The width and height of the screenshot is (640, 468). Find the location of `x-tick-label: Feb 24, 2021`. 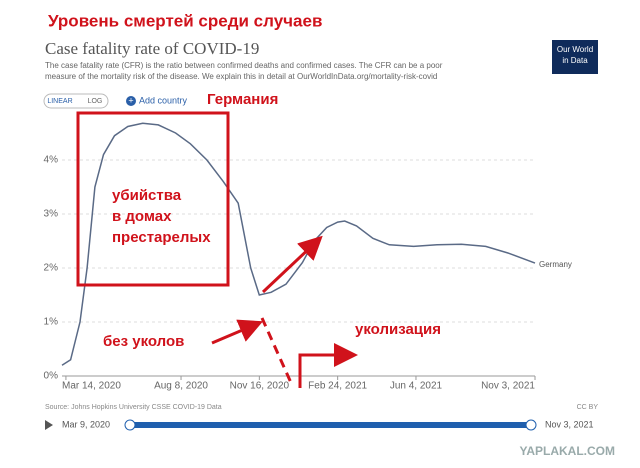

x-tick-label: Feb 24, 2021 is located at coordinates (337, 386).